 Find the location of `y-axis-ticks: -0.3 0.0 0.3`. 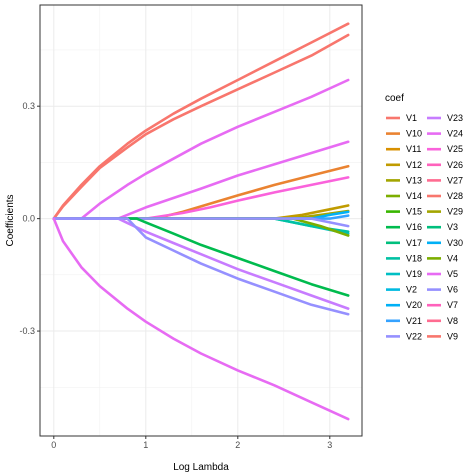

y-axis-ticks: -0.3 0.0 0.3 is located at coordinates (29, 218).